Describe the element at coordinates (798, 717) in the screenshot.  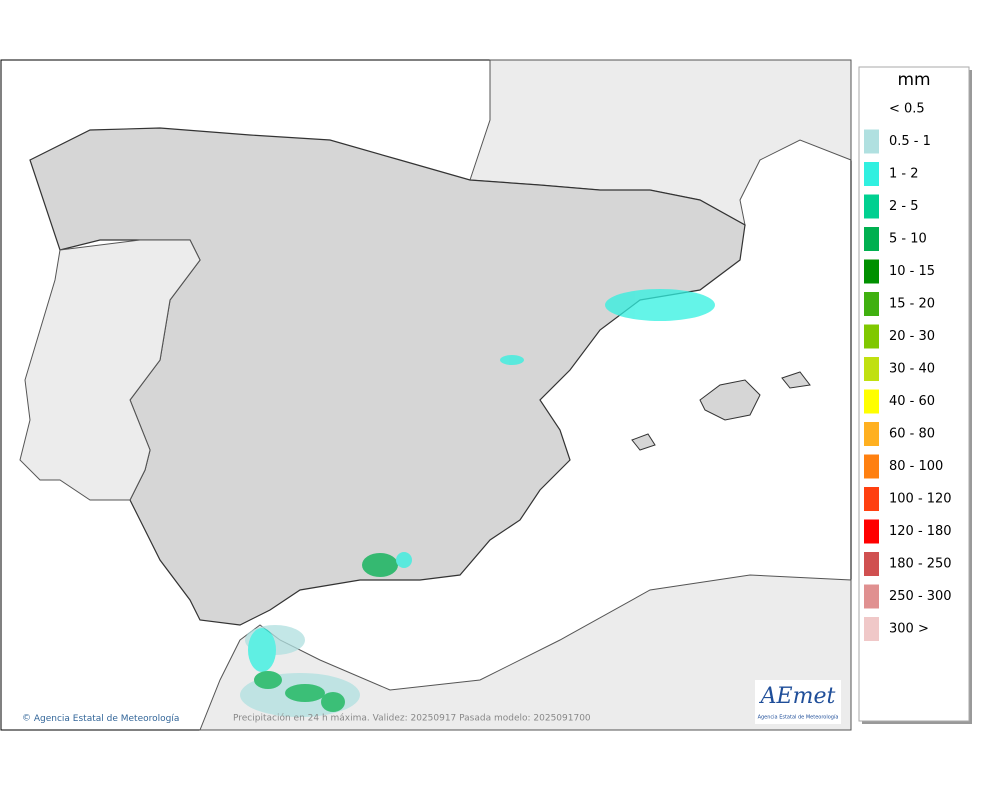
I see `logo-subtitle: Agencia Estatal de Meteorología` at that location.